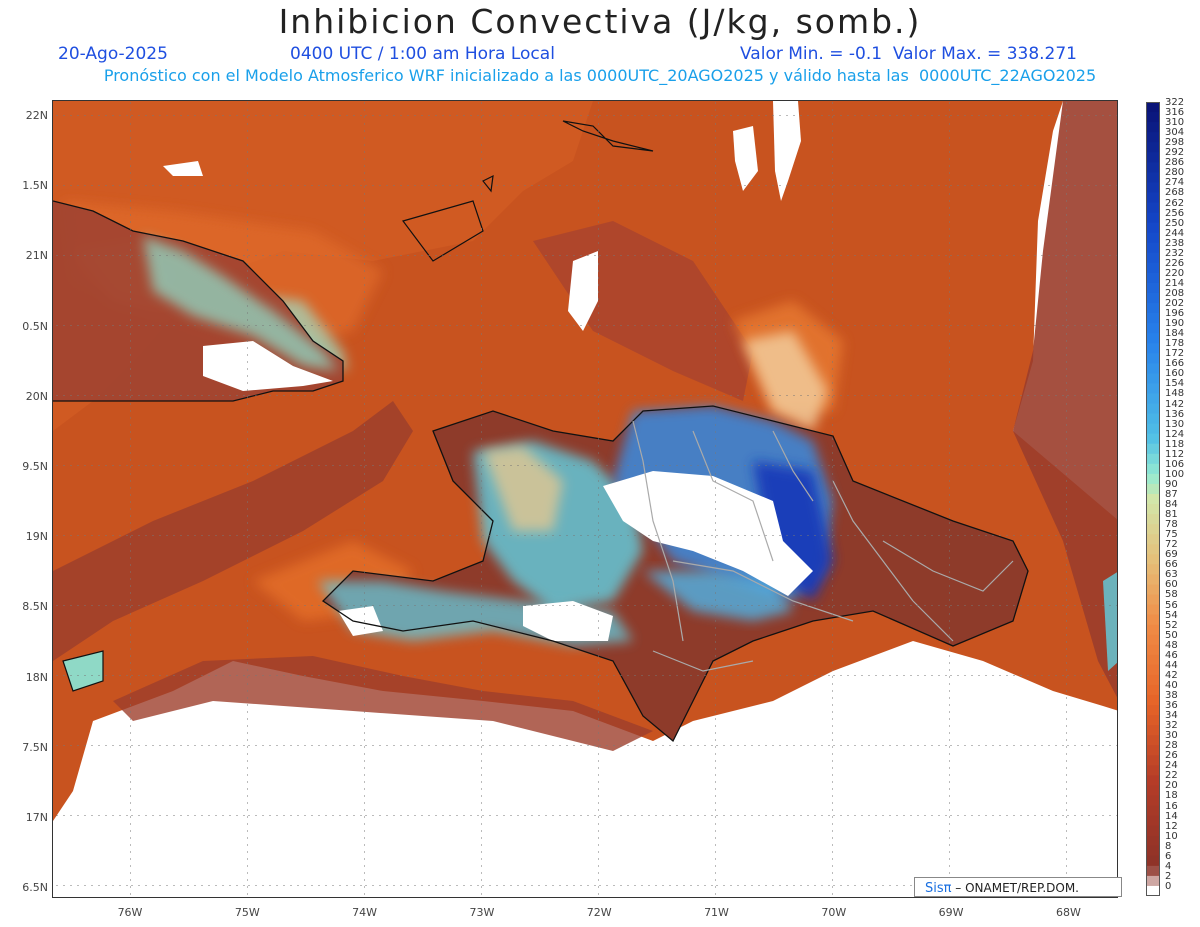 This screenshot has width=1200, height=927. I want to click on legend-label: 142, so click(1175, 404).